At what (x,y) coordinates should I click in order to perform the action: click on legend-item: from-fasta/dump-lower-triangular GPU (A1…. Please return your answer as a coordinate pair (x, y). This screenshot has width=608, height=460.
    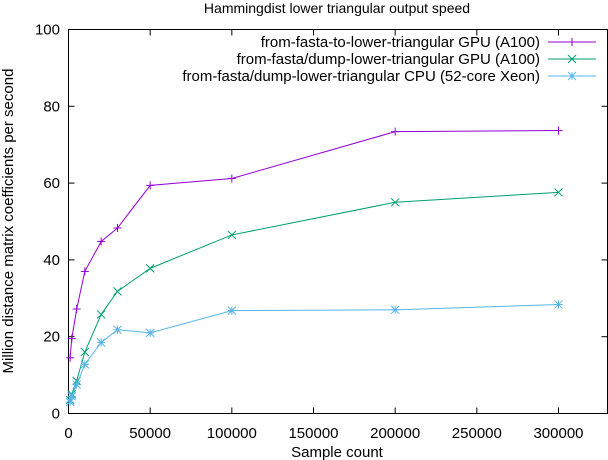
    Looking at the image, I should click on (416, 59).